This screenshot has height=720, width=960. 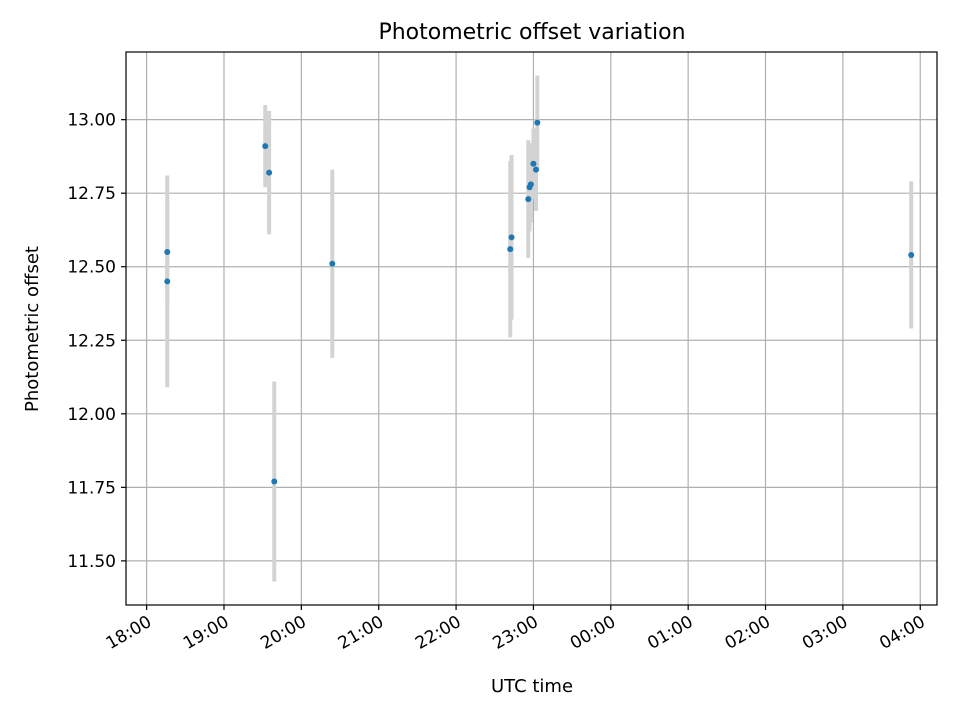 I want to click on x-tick-label: 18:00, so click(x=129, y=633).